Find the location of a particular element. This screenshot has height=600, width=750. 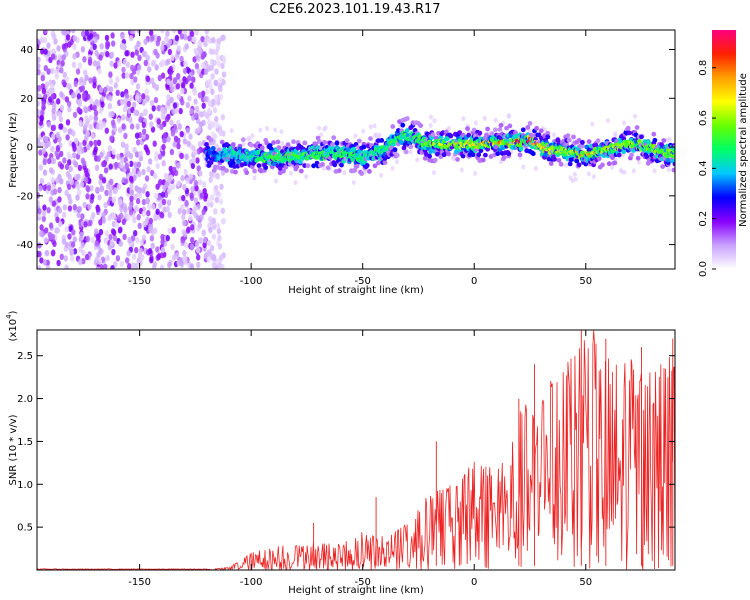

y-tick-label: 0 is located at coordinates (30, 148).